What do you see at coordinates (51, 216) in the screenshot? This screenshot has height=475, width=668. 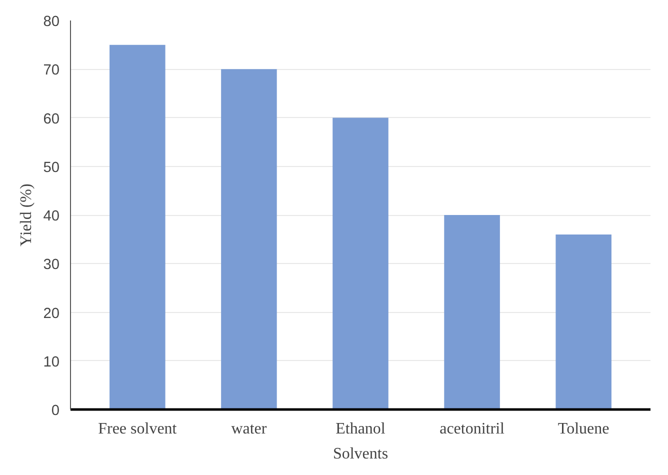 I see `y-tick-label: 40` at bounding box center [51, 216].